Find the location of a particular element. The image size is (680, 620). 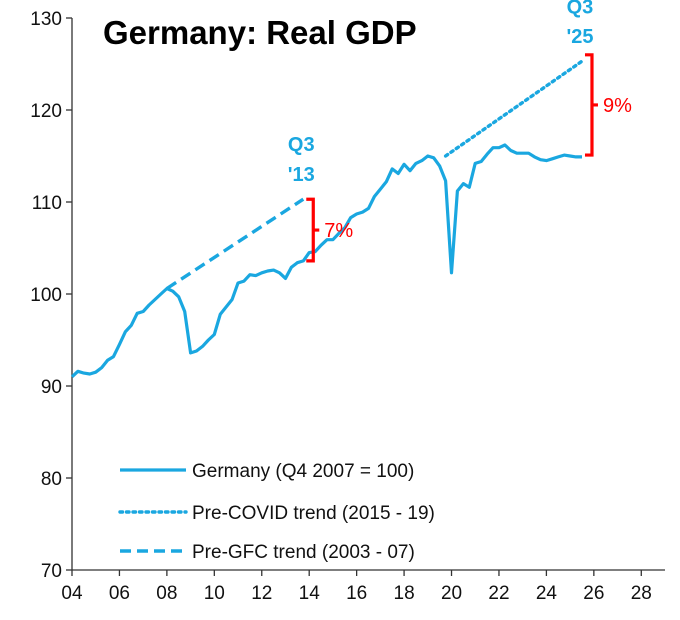

y-tick-label: 130 is located at coordinates (46, 19).